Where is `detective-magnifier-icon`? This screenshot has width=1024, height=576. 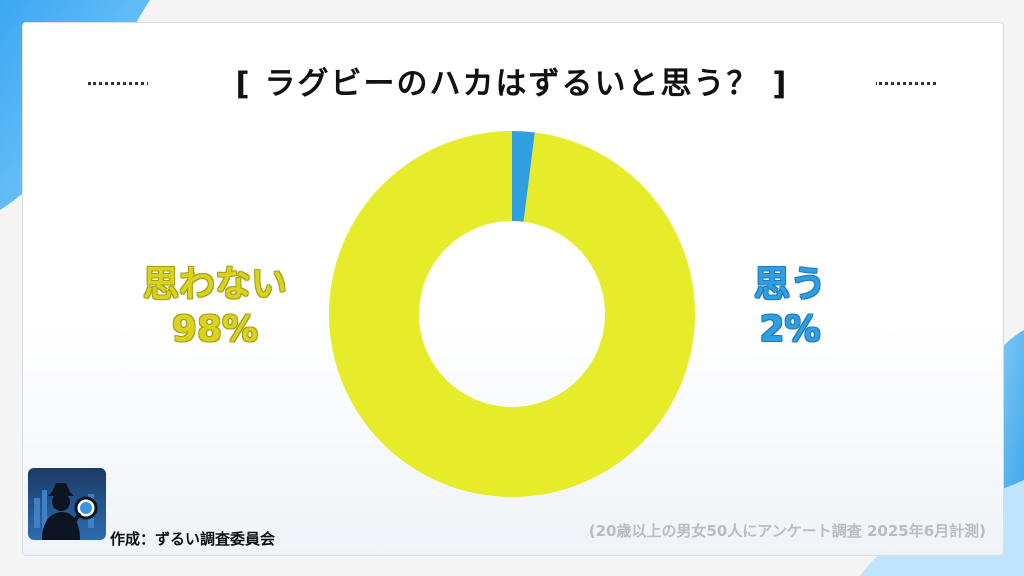
detective-magnifier-icon is located at coordinates (67, 504).